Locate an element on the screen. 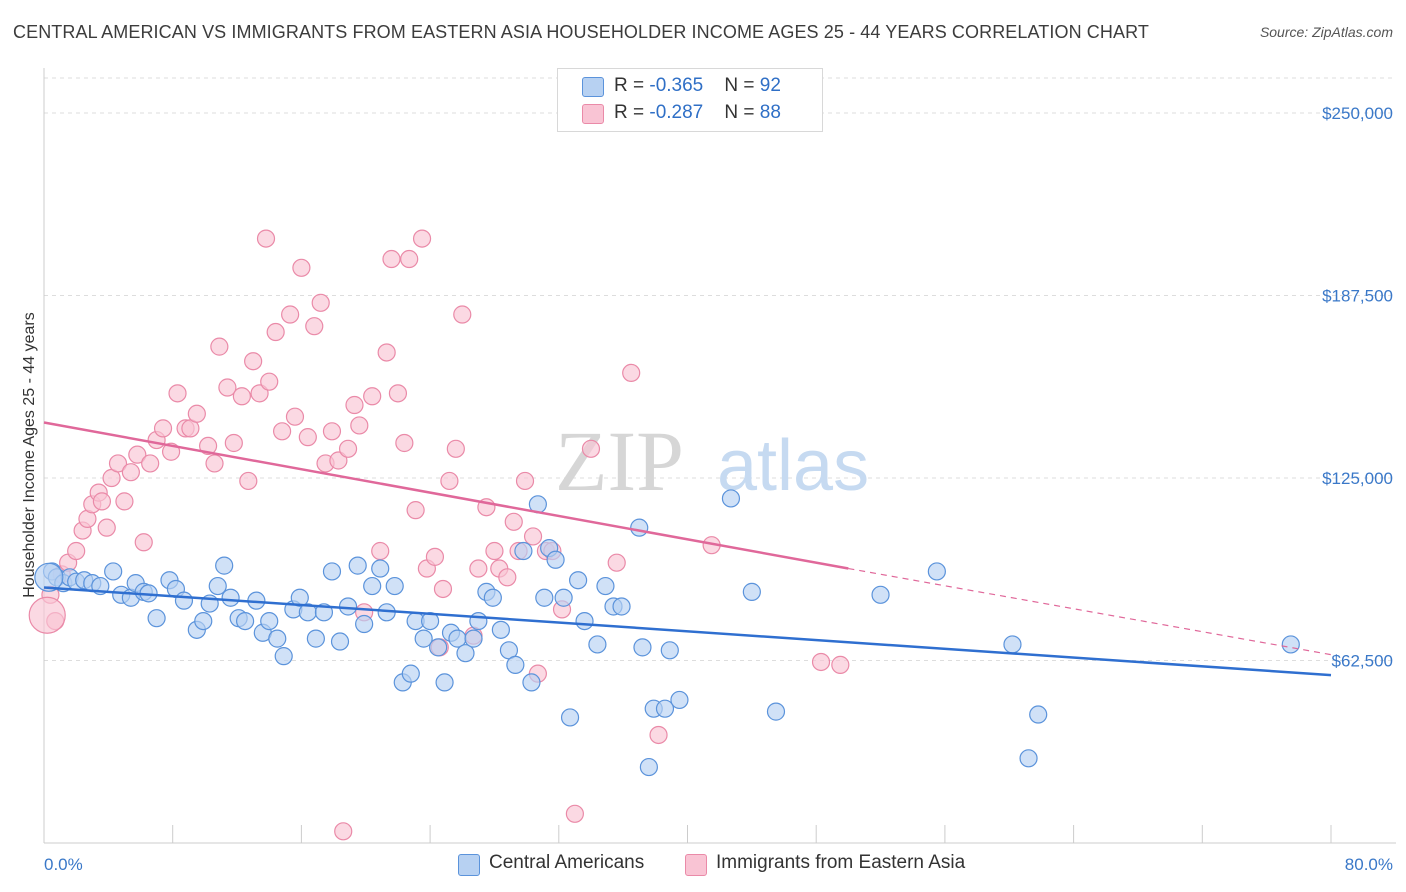  legend-n-value: 92 is located at coordinates (770, 85).